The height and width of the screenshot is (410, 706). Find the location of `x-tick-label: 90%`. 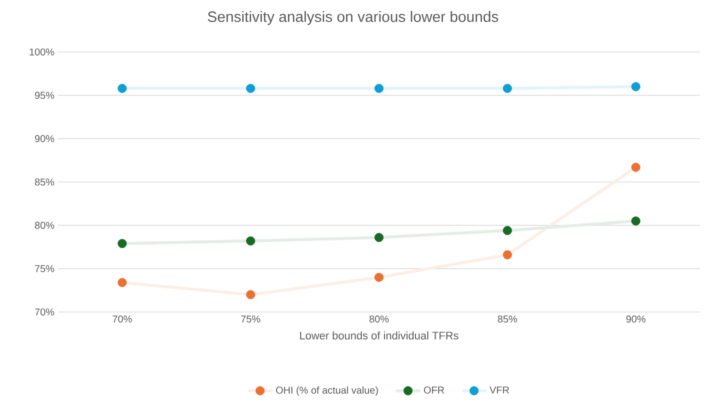

x-tick-label: 90% is located at coordinates (636, 319).